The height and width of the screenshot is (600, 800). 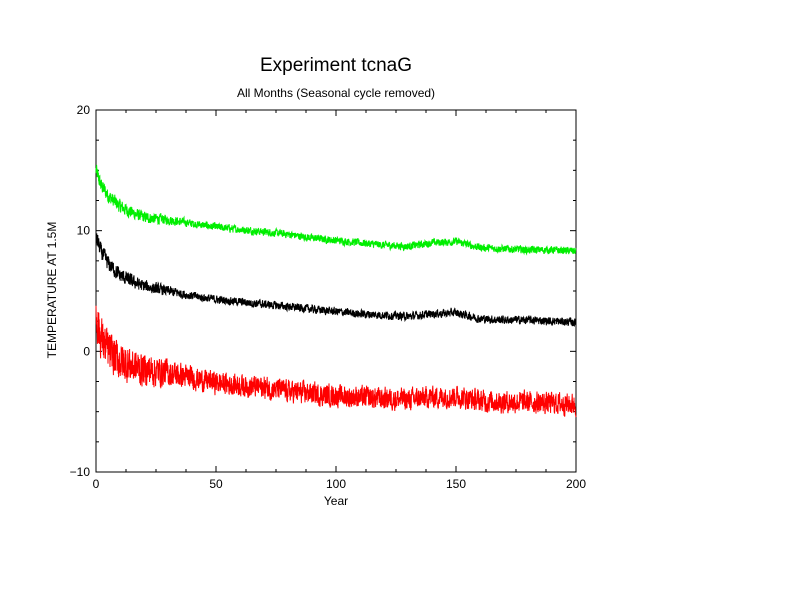 What do you see at coordinates (216, 484) in the screenshot?
I see `x-tick-label: 50` at bounding box center [216, 484].